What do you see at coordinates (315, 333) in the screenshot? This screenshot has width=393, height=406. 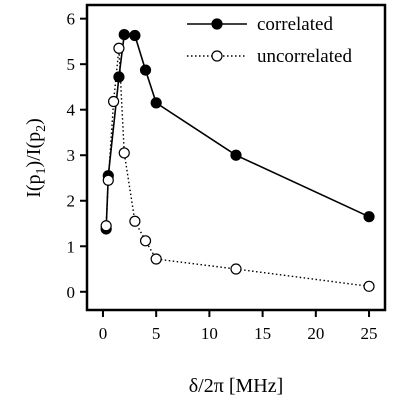 I see `x-tick-label: 20` at bounding box center [315, 333].